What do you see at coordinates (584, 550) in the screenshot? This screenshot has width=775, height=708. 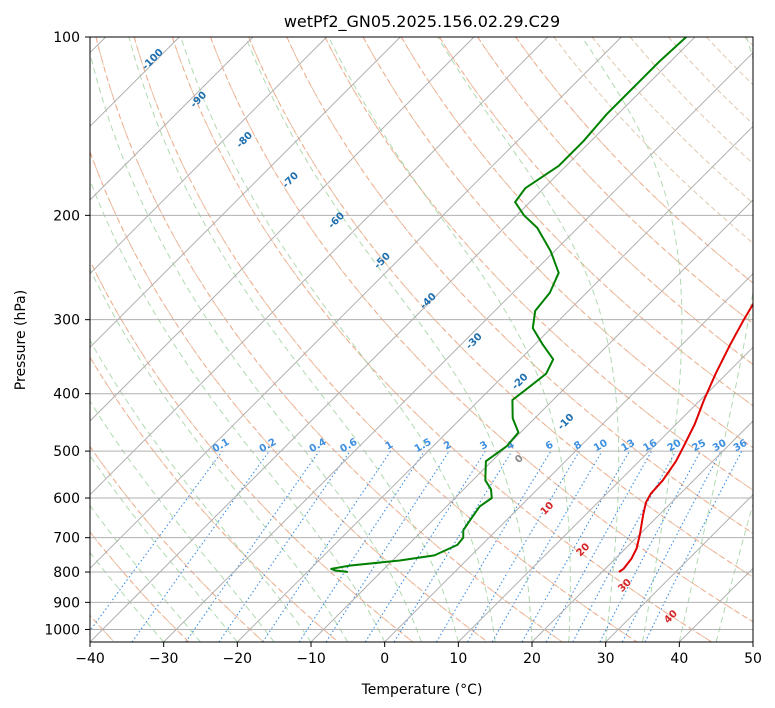 I see `adiabat-label: 20` at bounding box center [584, 550].